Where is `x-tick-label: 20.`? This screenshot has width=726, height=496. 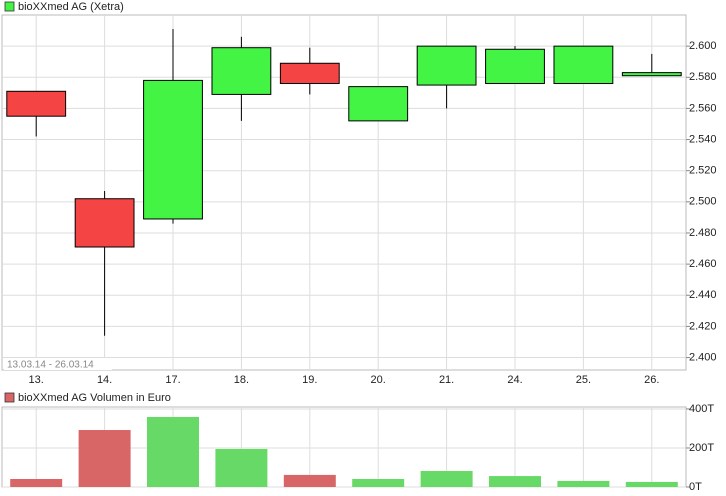 x-tick-label: 20. is located at coordinates (378, 380).